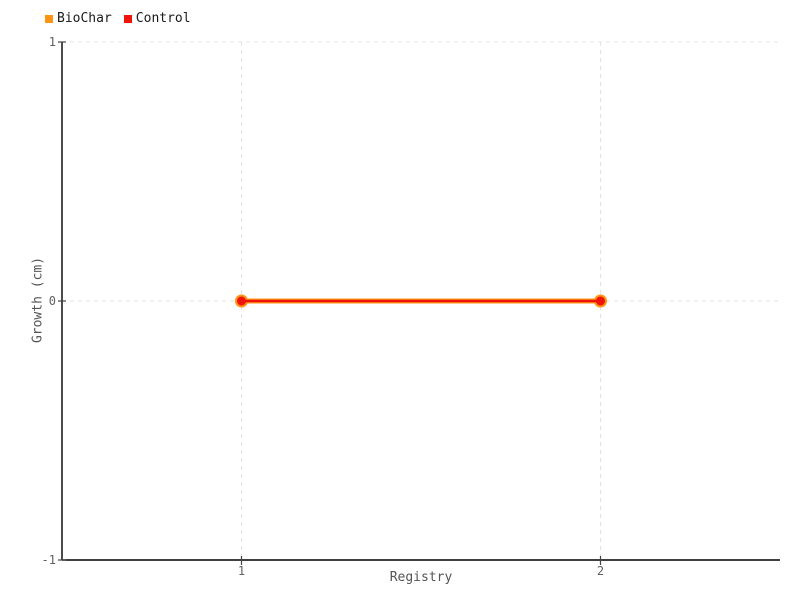 Image resolution: width=800 pixels, height=600 pixels. What do you see at coordinates (84, 18) in the screenshot?
I see `legend-label-biochar: BioChar` at bounding box center [84, 18].